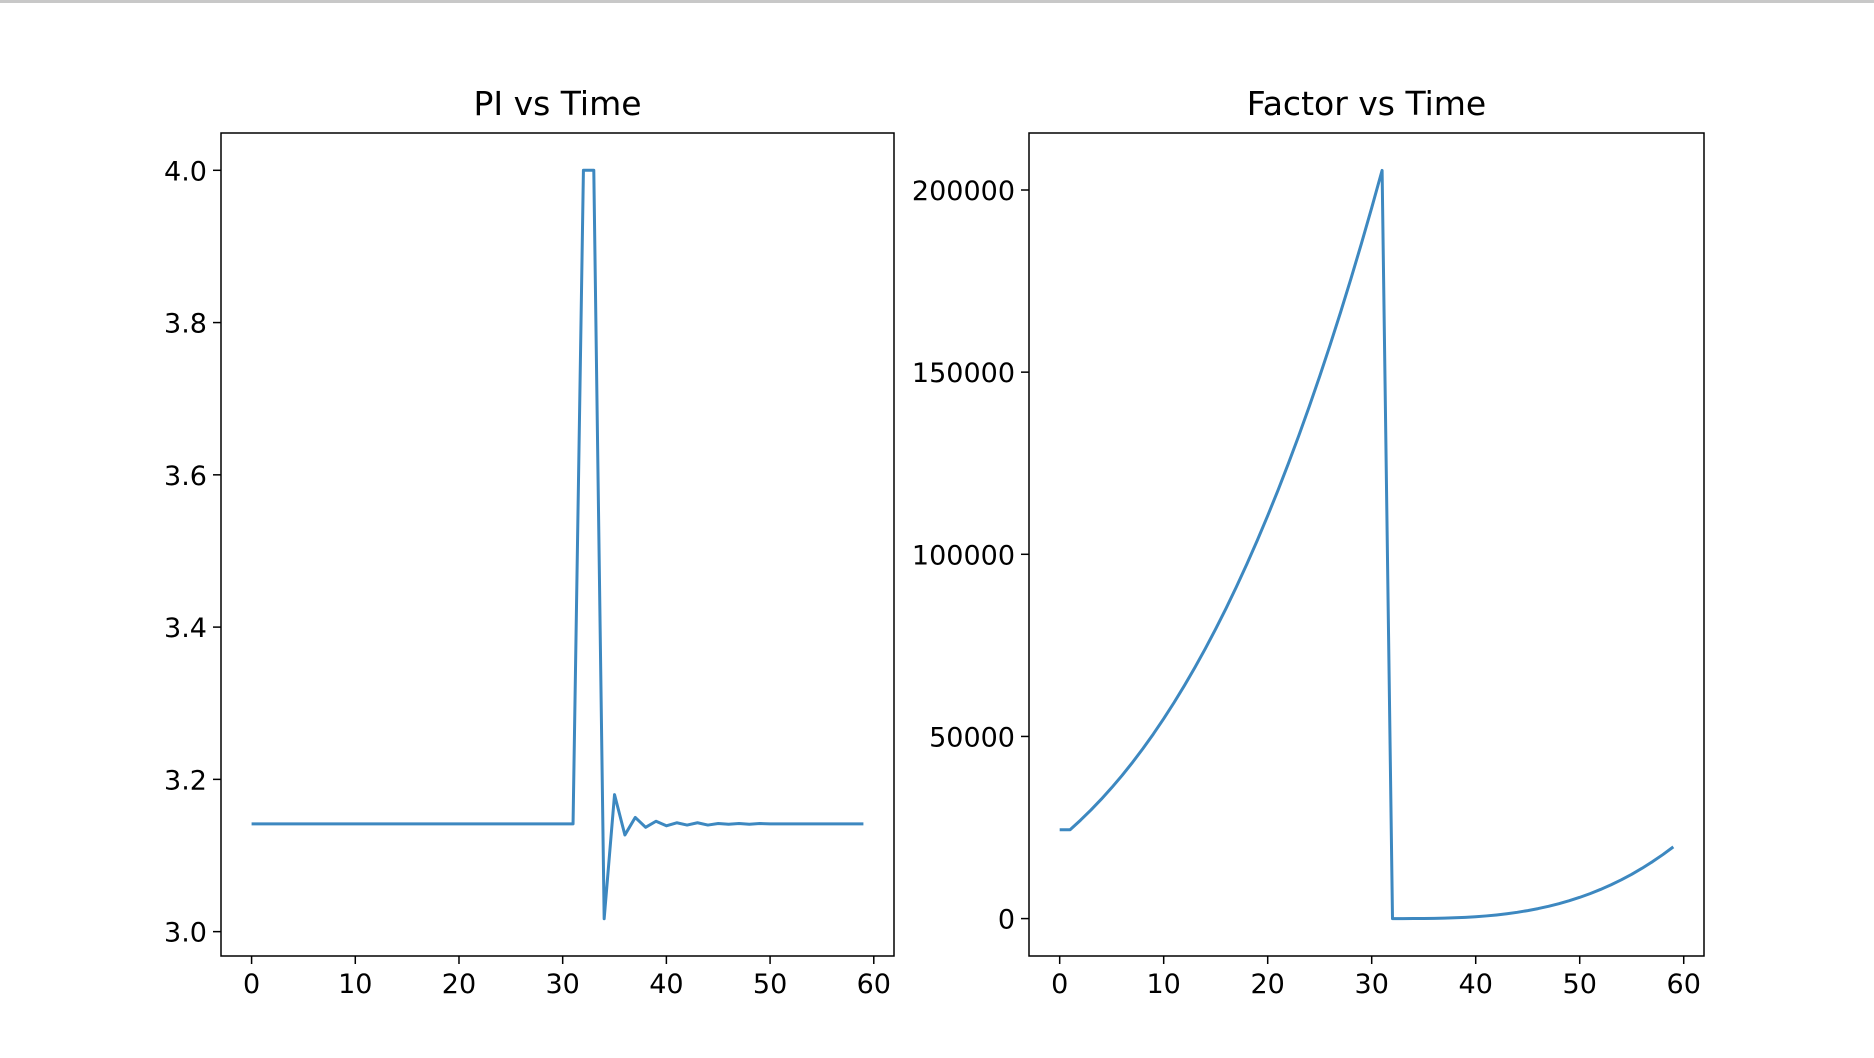 The height and width of the screenshot is (1058, 1874). What do you see at coordinates (185, 171) in the screenshot?
I see `y-tick-label: 4.0` at bounding box center [185, 171].